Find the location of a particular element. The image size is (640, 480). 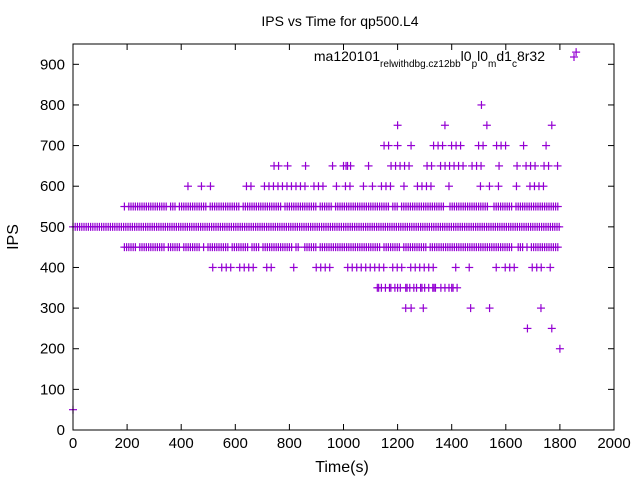

legend: ma120101relwithdbg.cz12bbl0pl0md1c8r32 is located at coordinates (446, 59).